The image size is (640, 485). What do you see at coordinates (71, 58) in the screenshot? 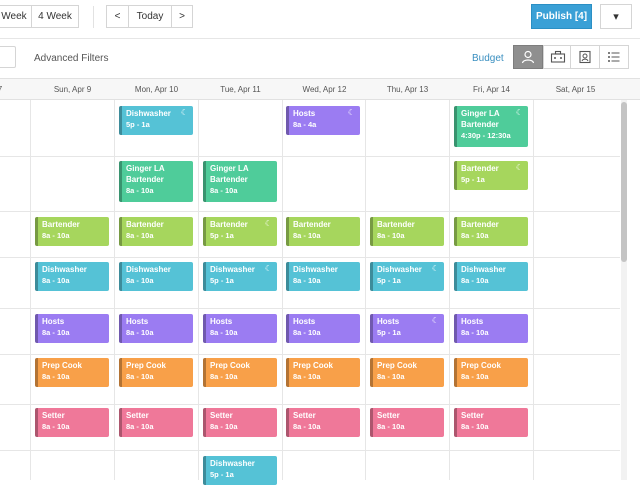
I see `advanced-filters-link: Advanced Filters` at bounding box center [71, 58].